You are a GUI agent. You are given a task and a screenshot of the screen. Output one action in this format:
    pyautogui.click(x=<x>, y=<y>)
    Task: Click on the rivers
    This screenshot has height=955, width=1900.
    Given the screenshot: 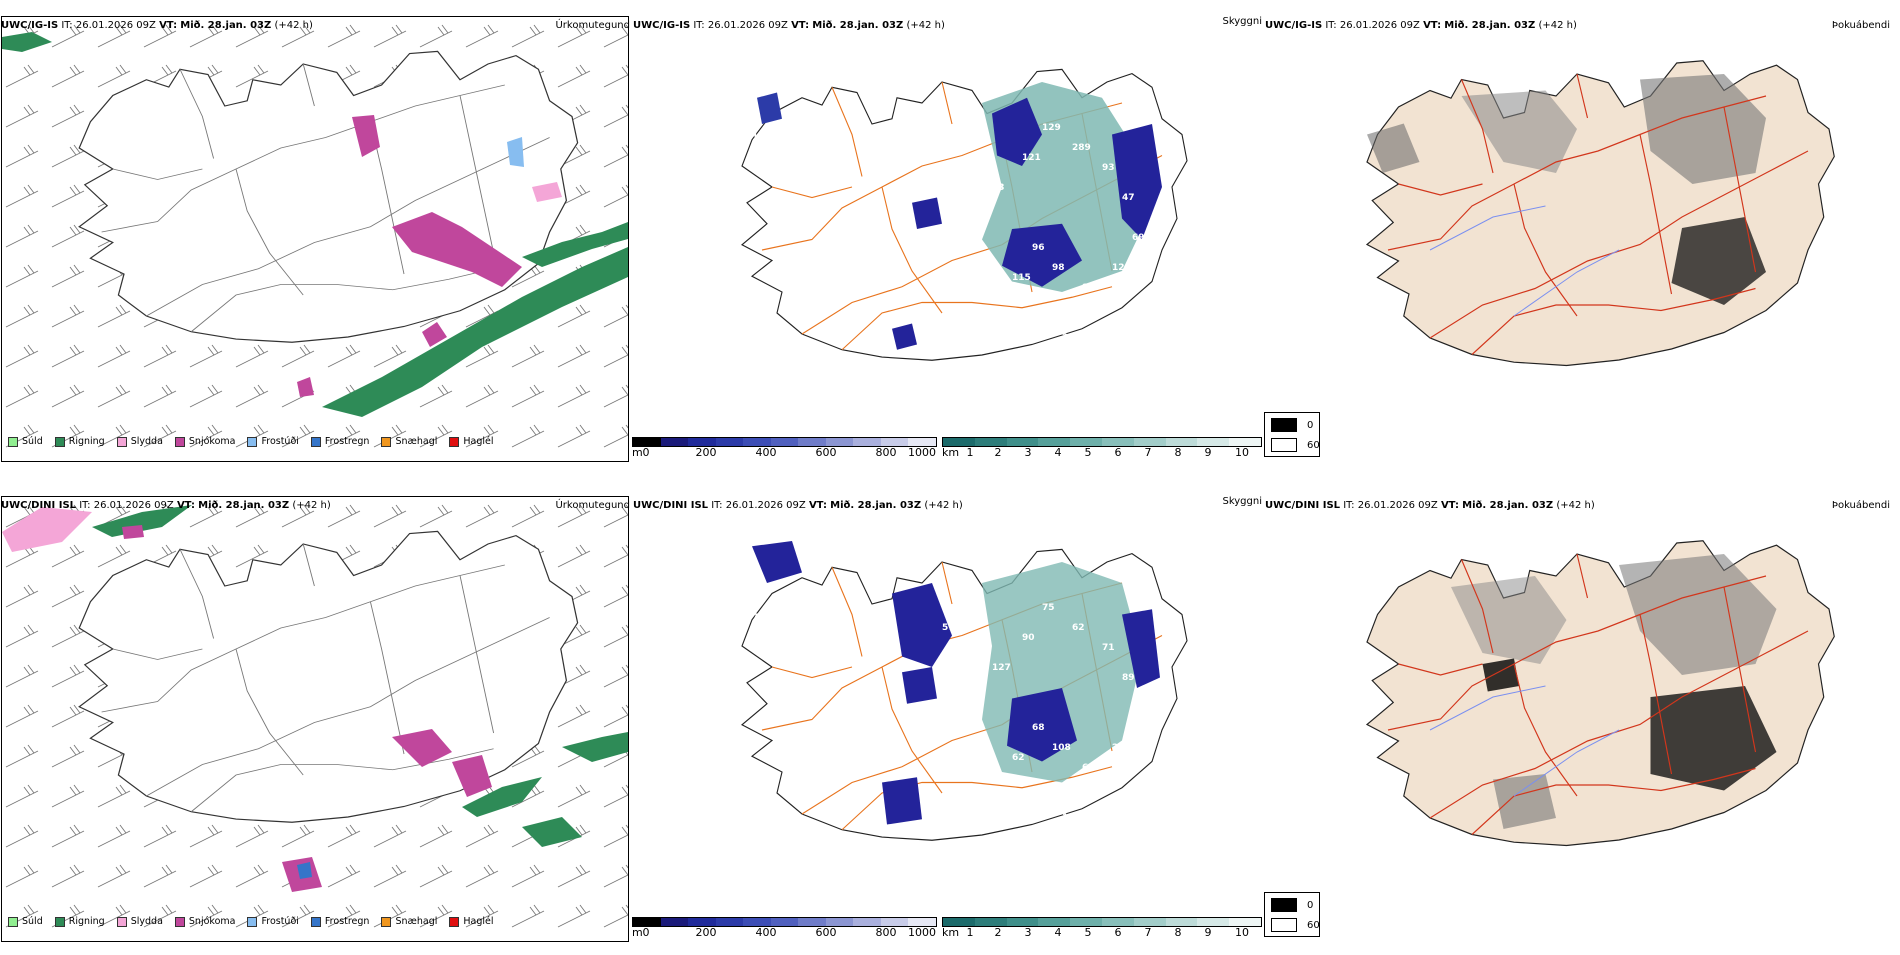 What is the action you would take?
    pyautogui.click(x=1524, y=261)
    